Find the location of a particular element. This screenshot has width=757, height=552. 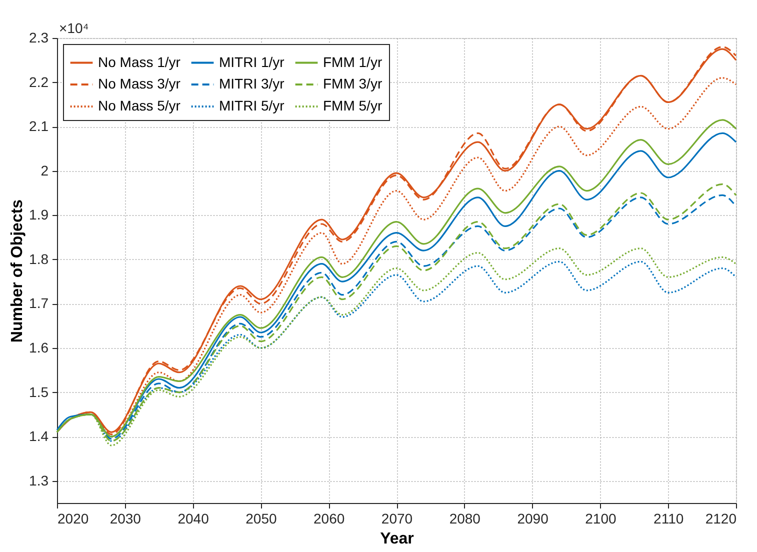

legend-label: No Mass 1/yr is located at coordinates (139, 62).